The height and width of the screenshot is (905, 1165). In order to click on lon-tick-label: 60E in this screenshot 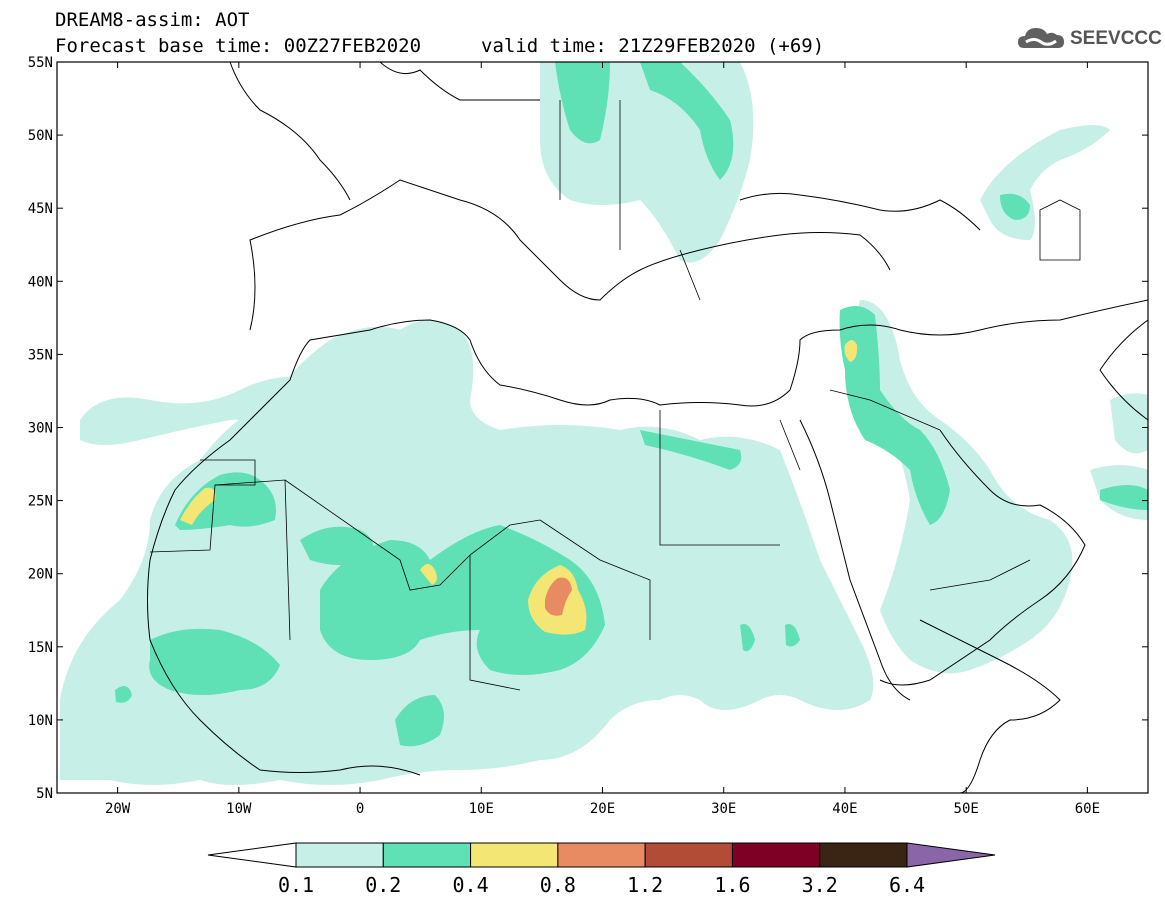, I will do `click(1087, 809)`.